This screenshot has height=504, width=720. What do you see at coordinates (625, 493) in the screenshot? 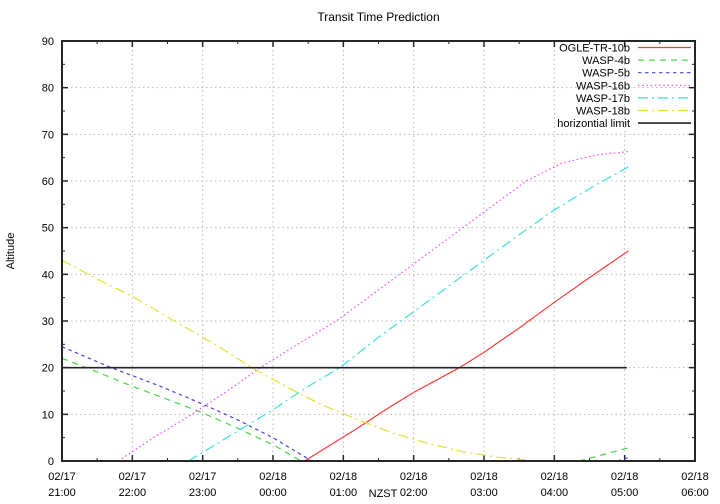
I see `x-tick-time-label: 05:00` at bounding box center [625, 493].